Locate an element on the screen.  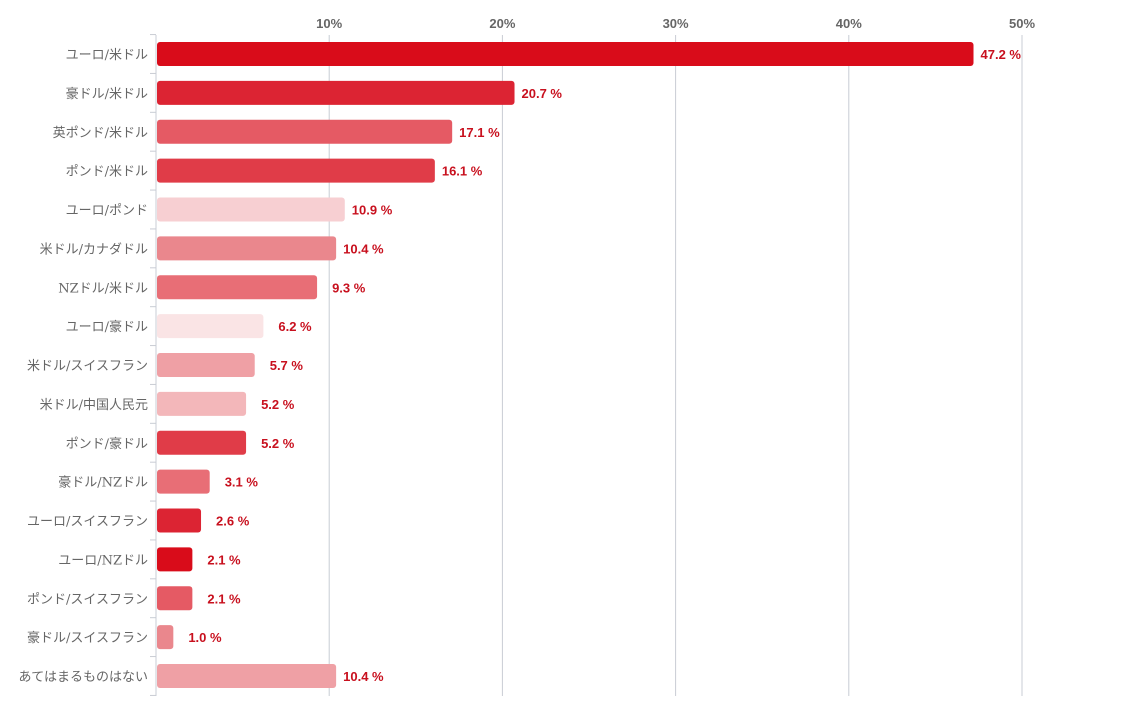
category-label: ユーロ/米ドル is located at coordinates (107, 55).